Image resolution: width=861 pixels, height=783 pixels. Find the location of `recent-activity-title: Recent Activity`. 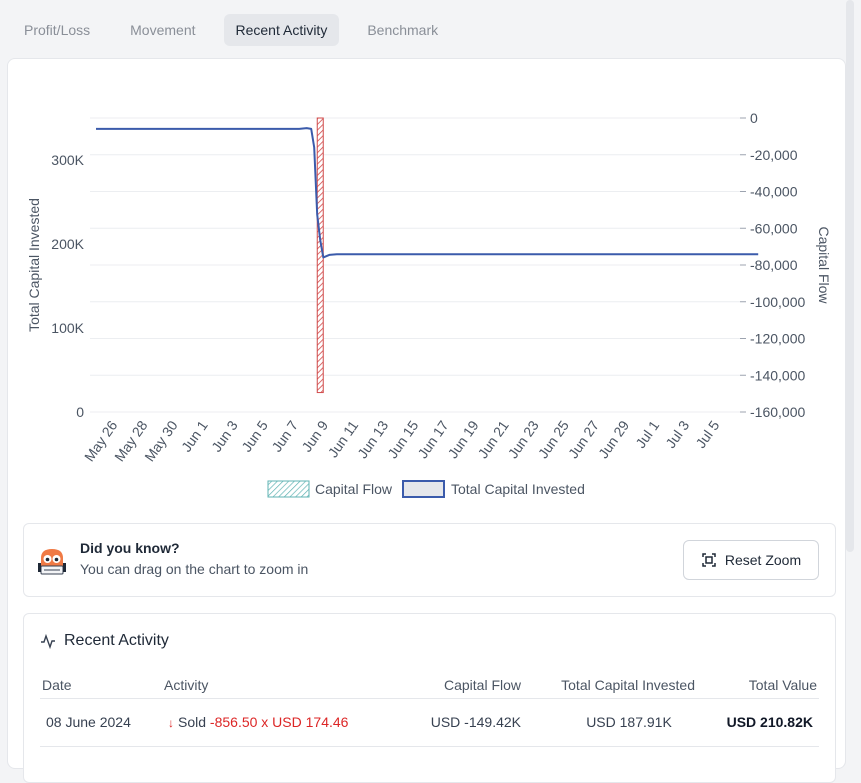

recent-activity-title: Recent Activity is located at coordinates (116, 640).